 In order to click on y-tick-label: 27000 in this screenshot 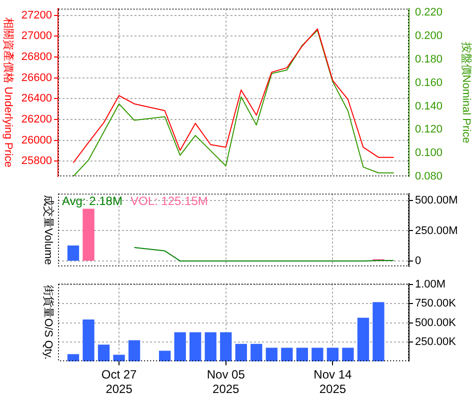, I will do `click(36, 36)`.